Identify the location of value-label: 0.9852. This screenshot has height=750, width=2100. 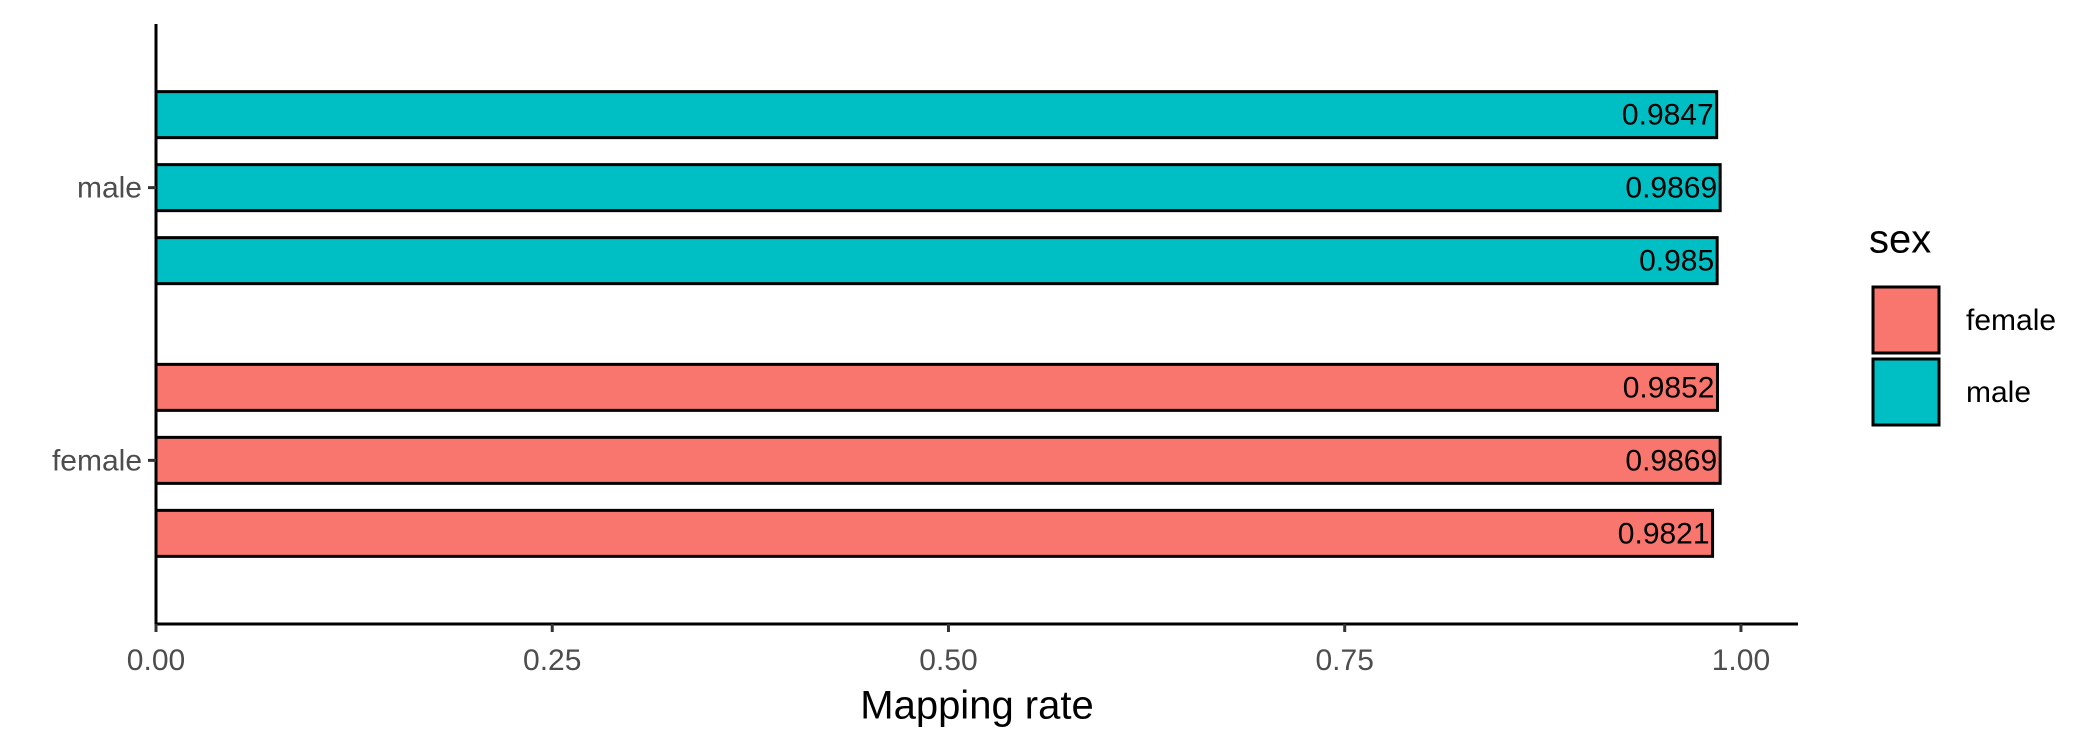
(1669, 387).